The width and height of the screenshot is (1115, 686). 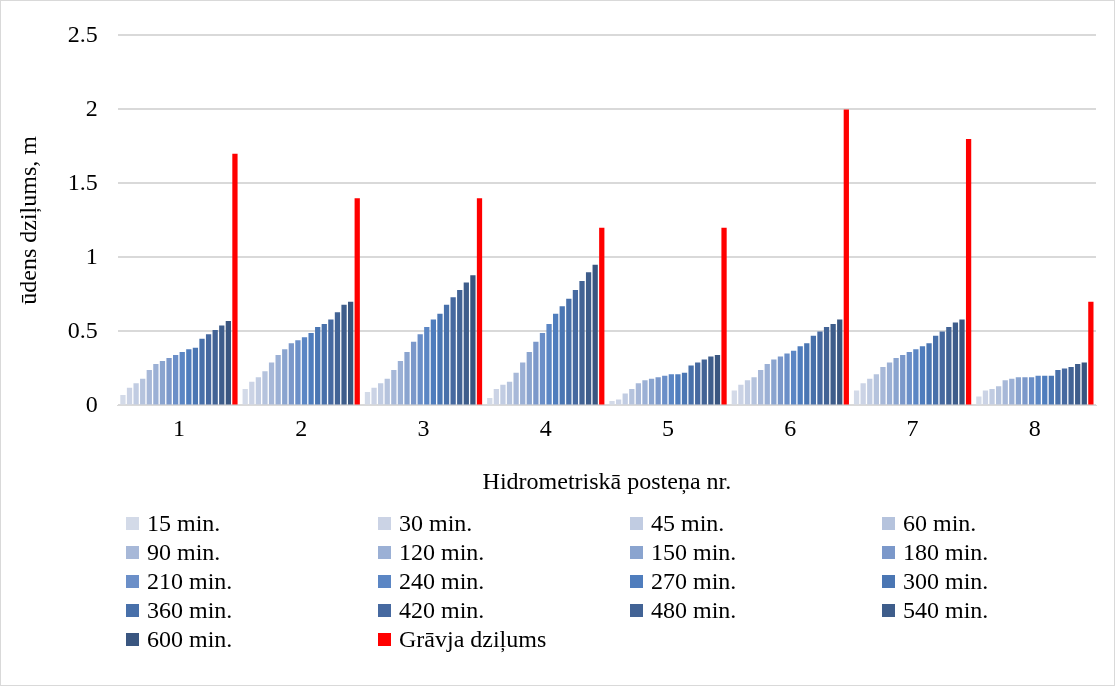 I want to click on legend-label: 90 min., so click(x=184, y=552).